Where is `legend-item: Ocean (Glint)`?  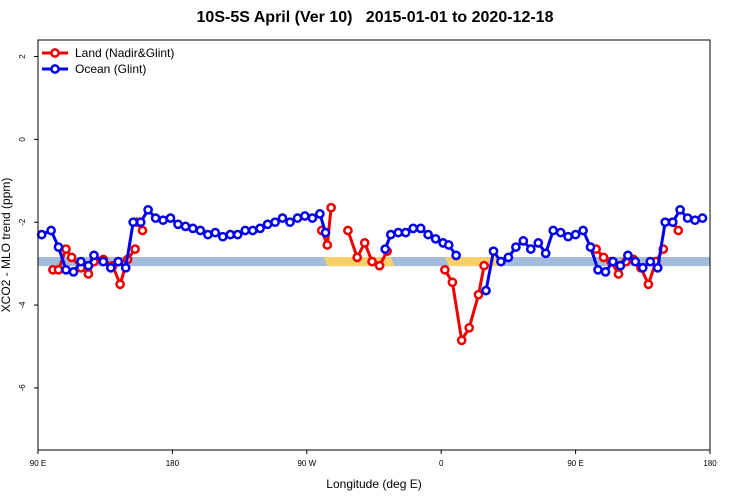
legend-item: Ocean (Glint) is located at coordinates (94, 69).